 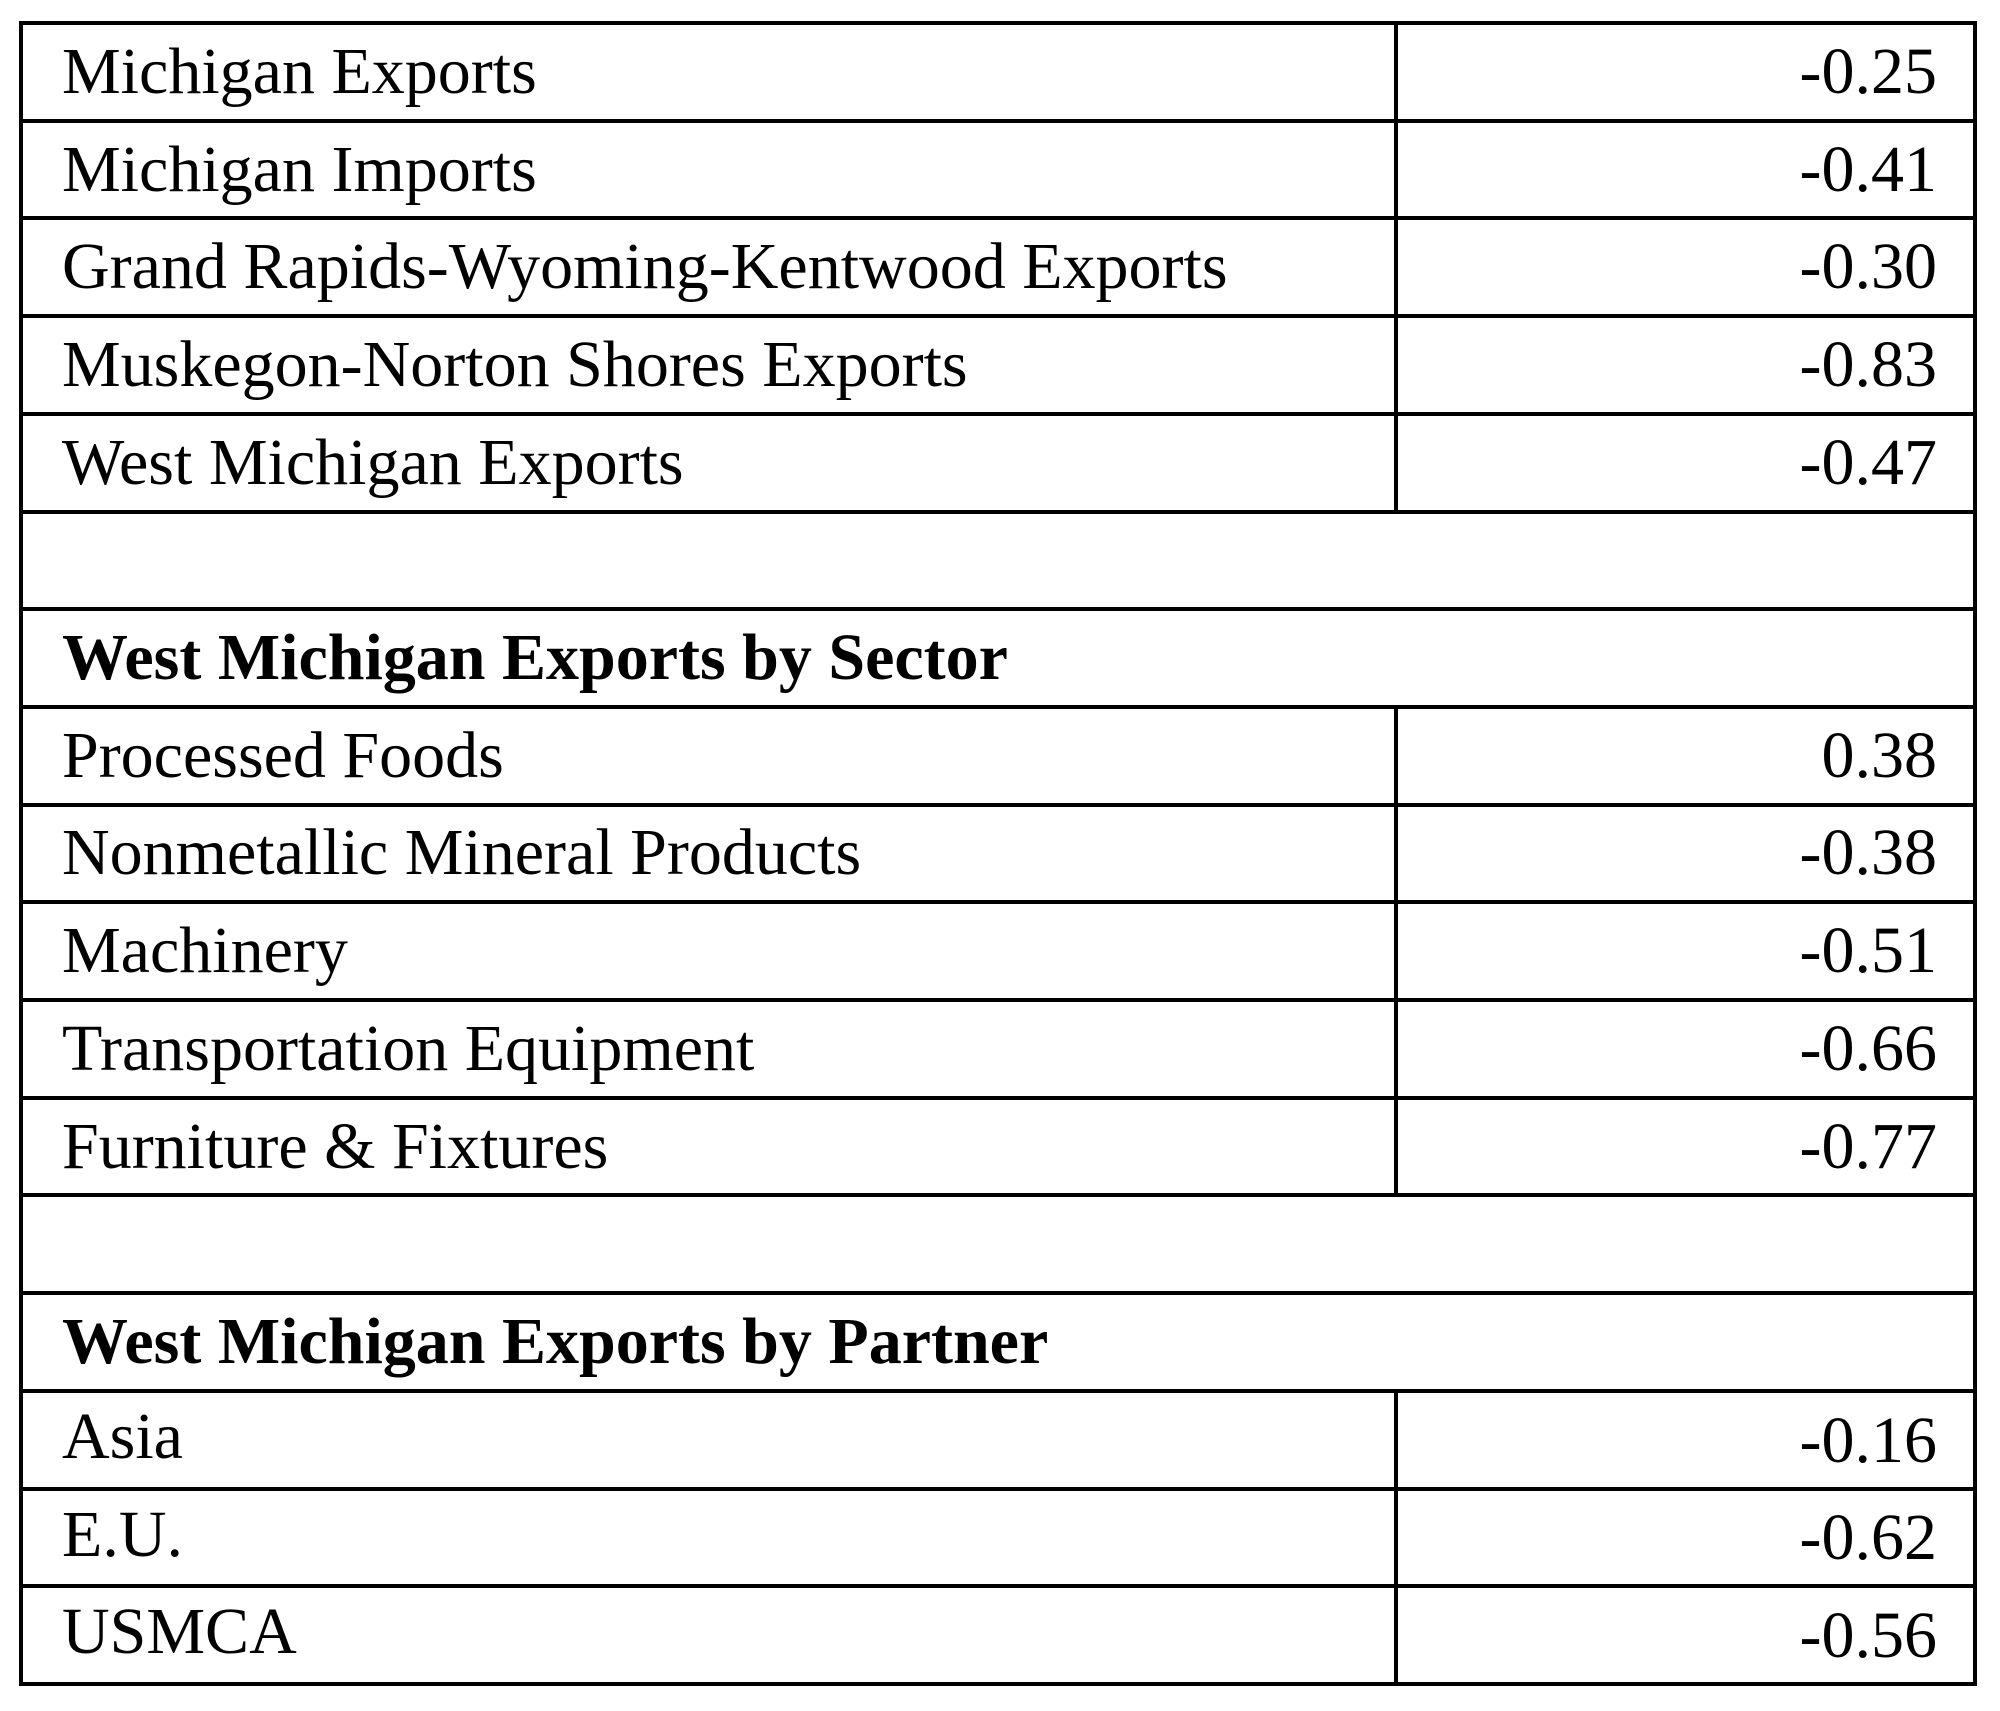 I want to click on row-value: -0.51, so click(x=1868, y=951).